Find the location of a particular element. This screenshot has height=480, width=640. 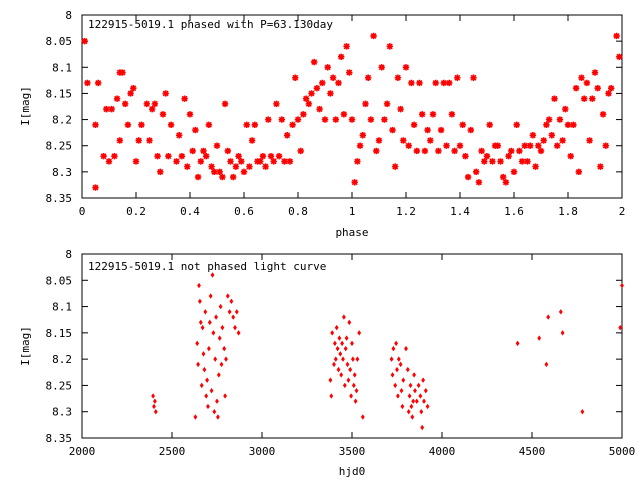

y-tick-label: 8.1 is located at coordinates (62, 67).